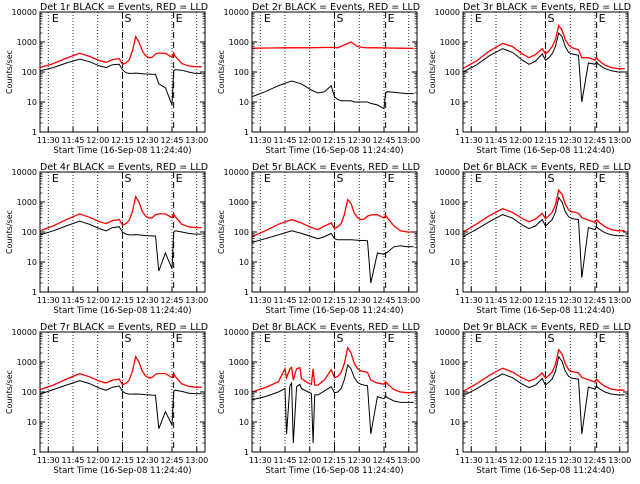  What do you see at coordinates (547, 327) in the screenshot?
I see `panel-title: Det 9r BLACK = Events, RED = LLD` at bounding box center [547, 327].